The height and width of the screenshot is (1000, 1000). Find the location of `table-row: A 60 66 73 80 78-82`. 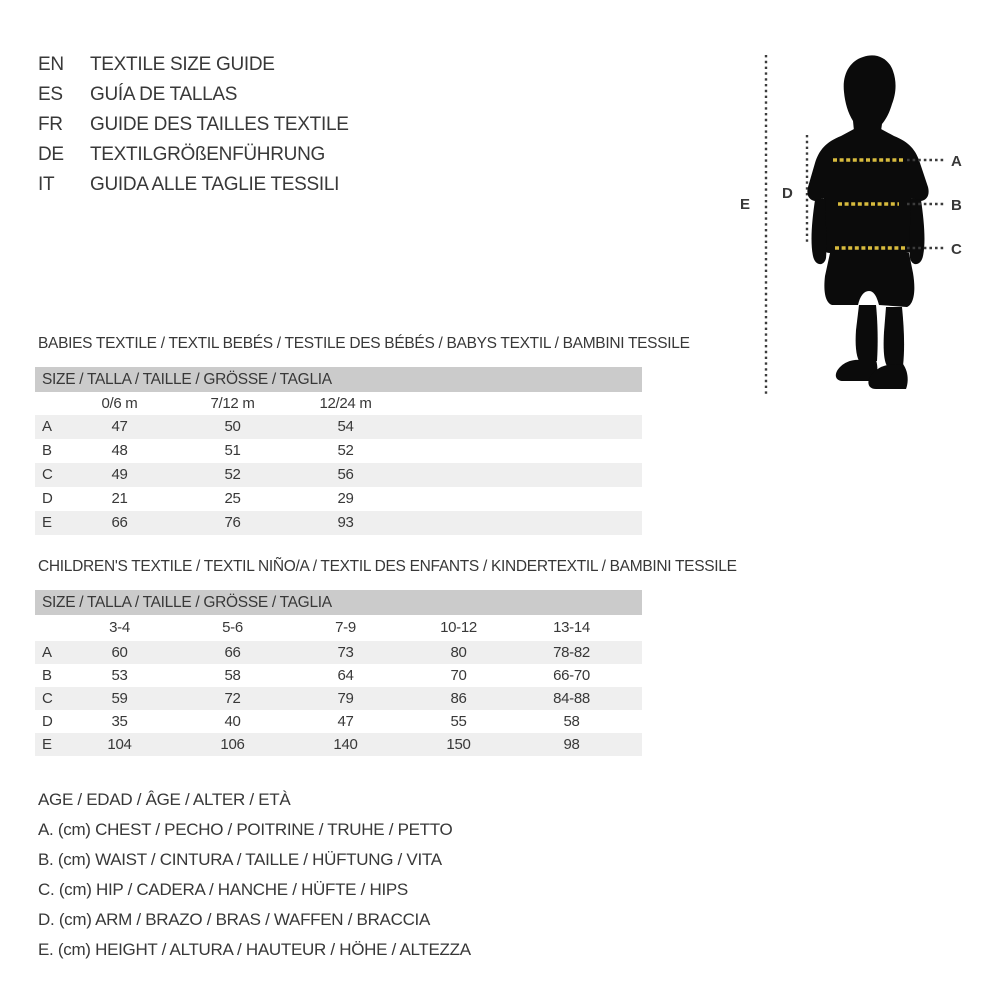

table-row: A 60 66 73 80 78-82 is located at coordinates (338, 652).